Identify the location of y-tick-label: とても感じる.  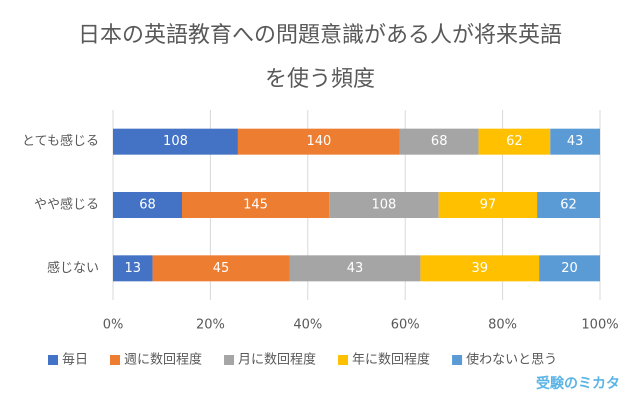
(60, 141).